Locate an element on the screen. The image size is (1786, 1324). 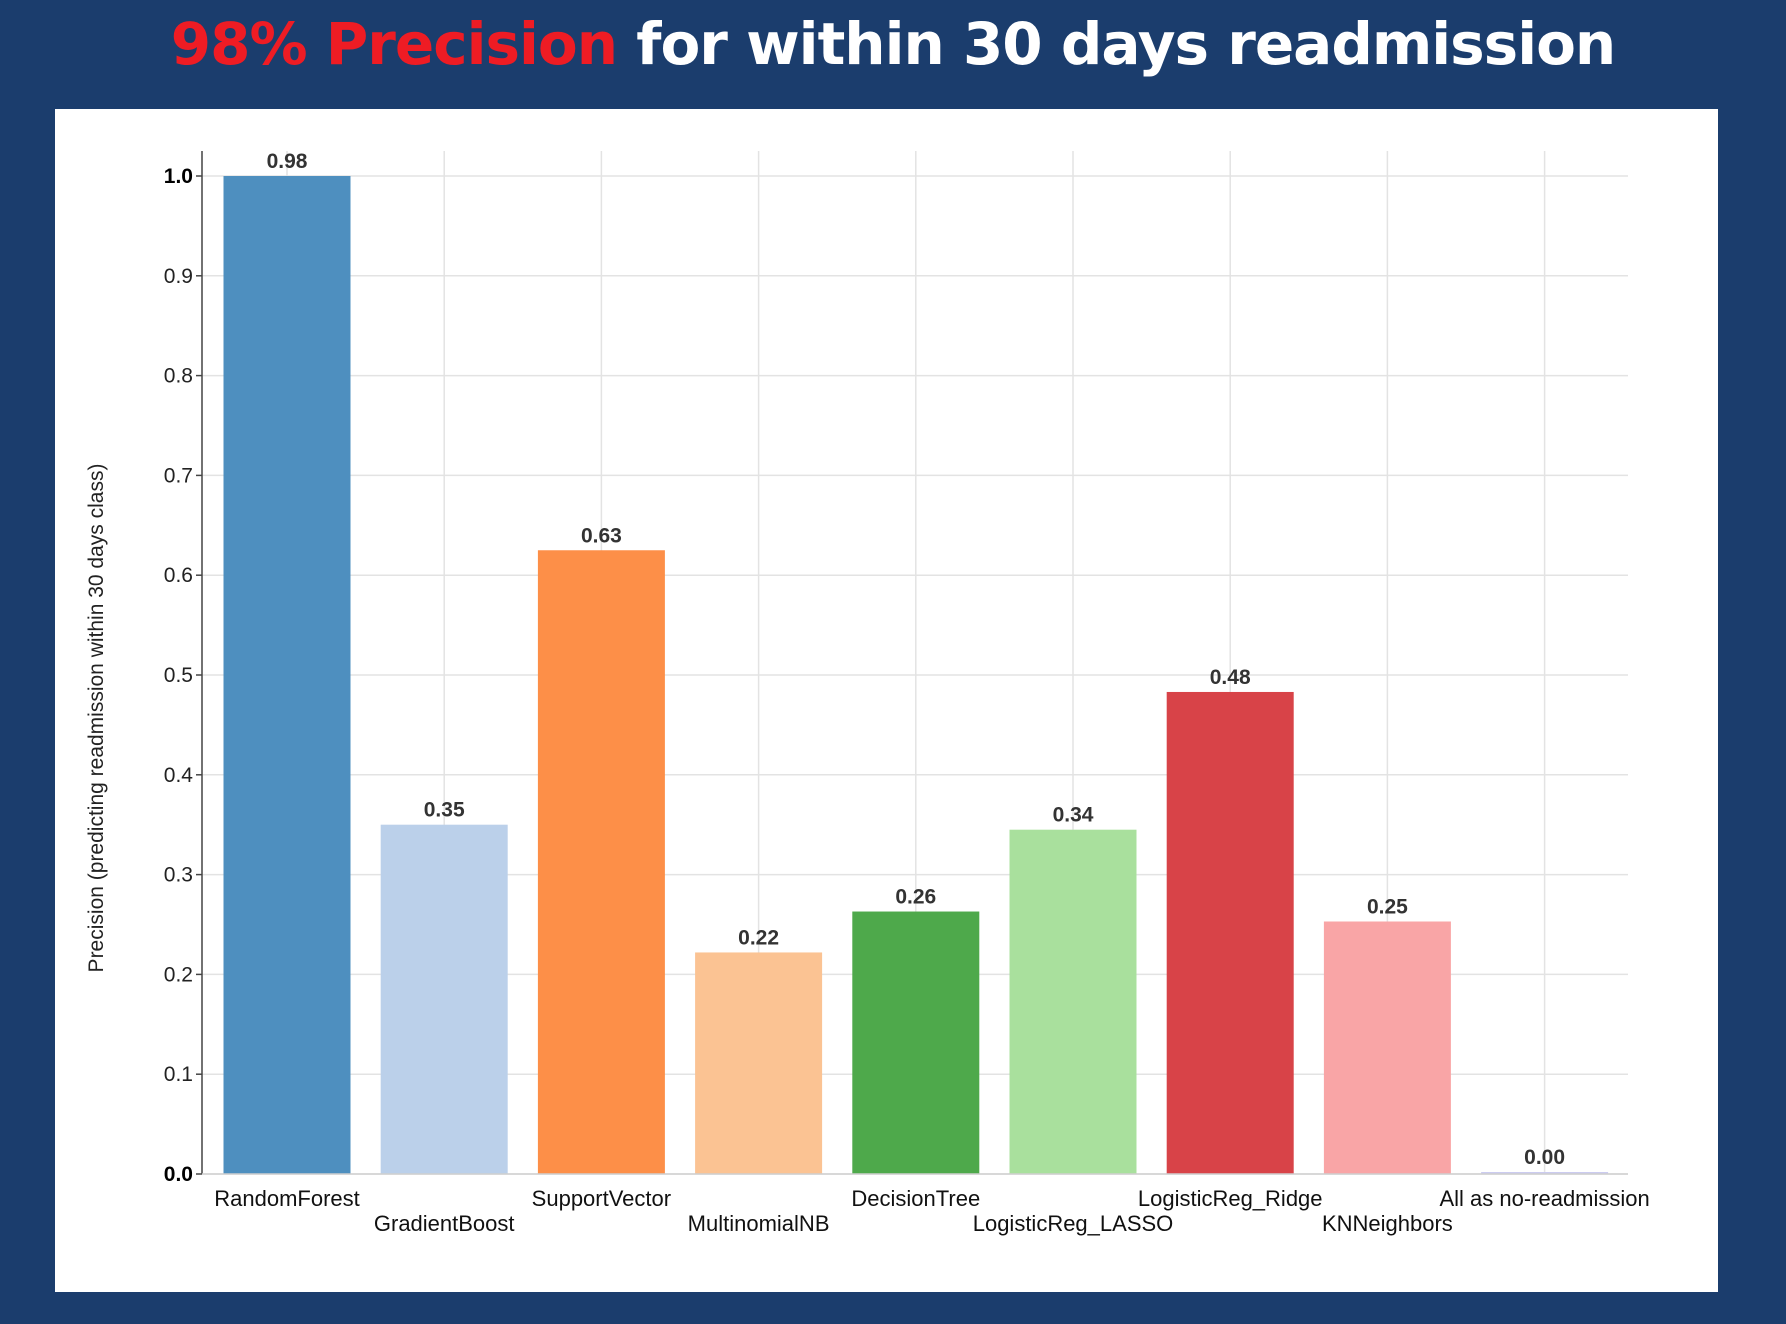
x-tick-label: GradientBoost is located at coordinates (444, 1223).